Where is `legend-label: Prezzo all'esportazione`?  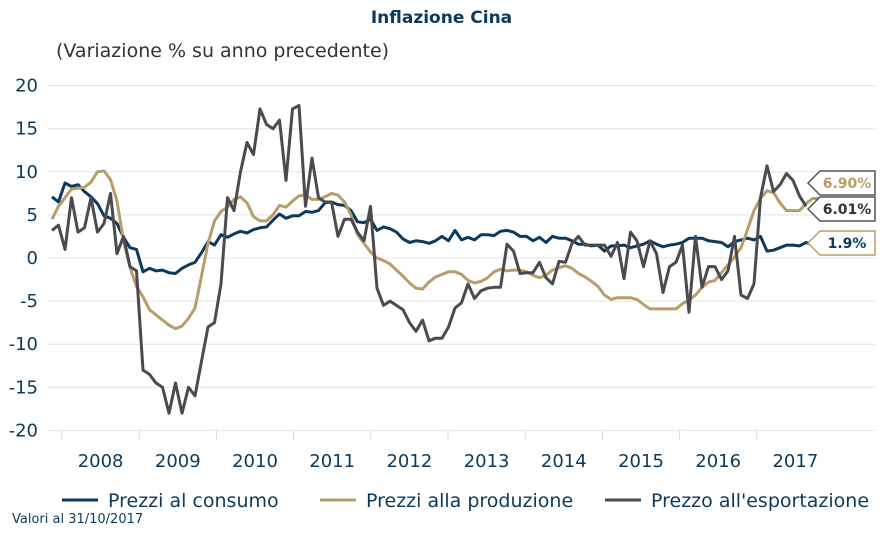
legend-label: Prezzo all'esportazione is located at coordinates (760, 501).